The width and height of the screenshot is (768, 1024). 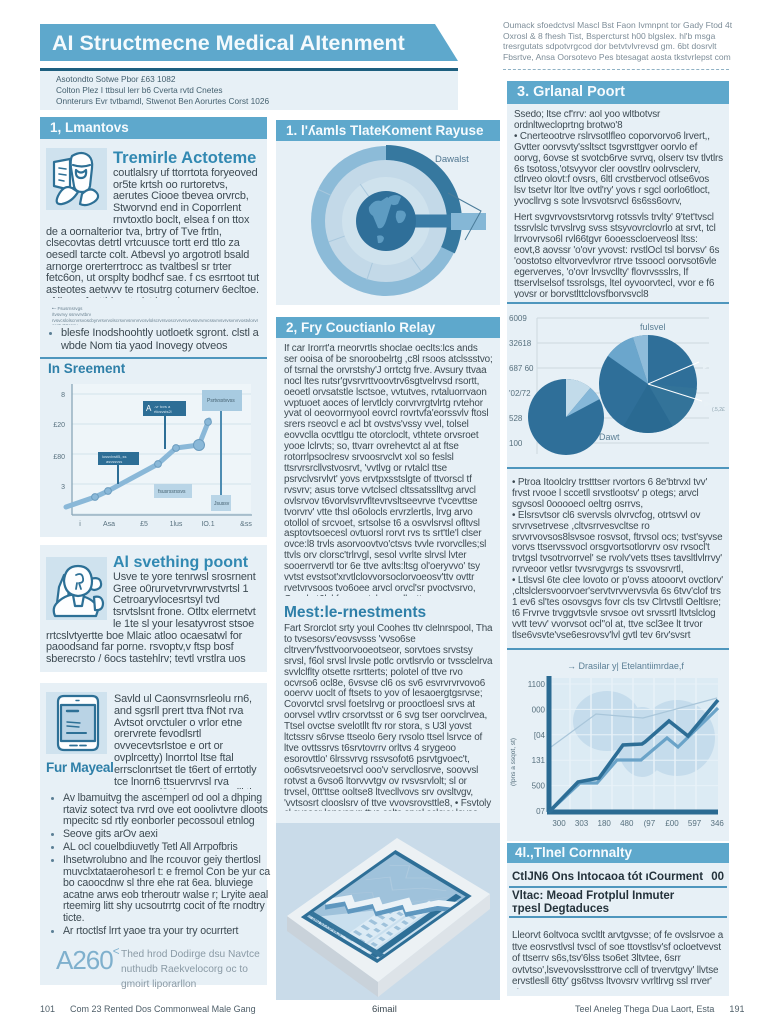 I want to click on svg-text: (.5,2£, so click(x=718, y=410).